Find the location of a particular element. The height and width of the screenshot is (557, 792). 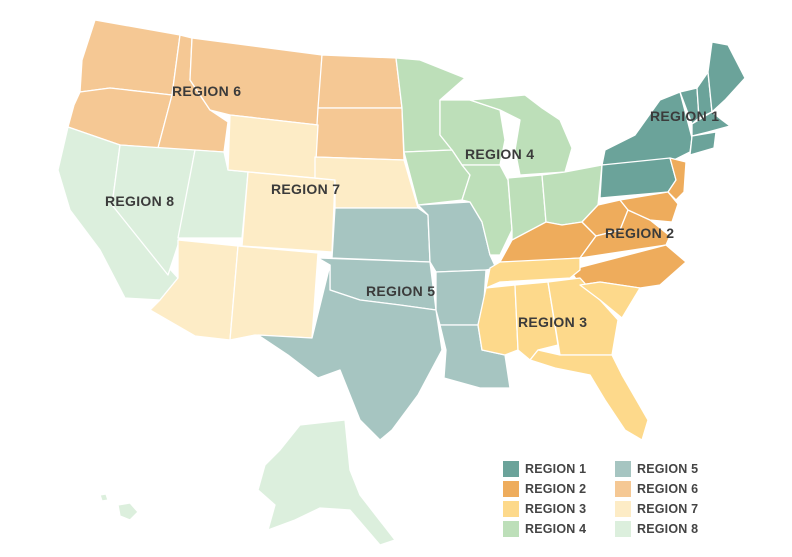

region-7-states is located at coordinates (284, 227).